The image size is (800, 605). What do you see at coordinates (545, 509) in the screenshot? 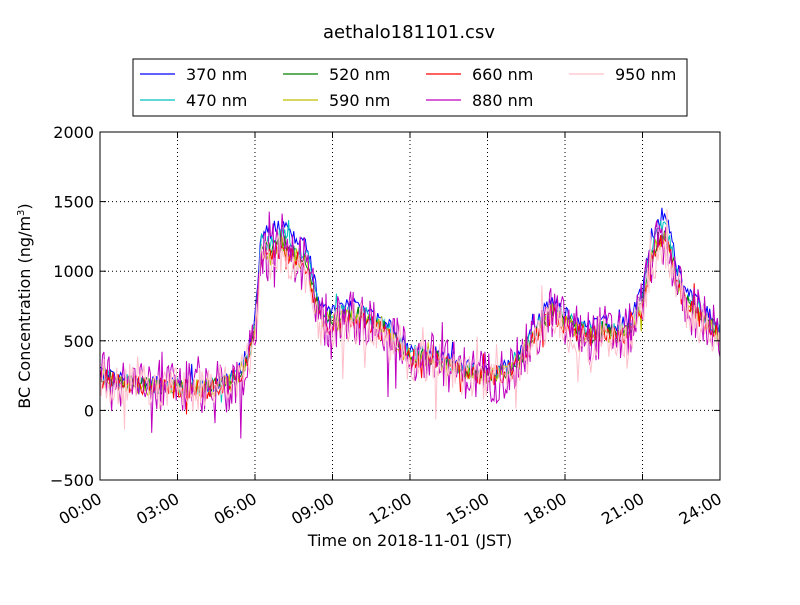
I see `x-tick-label: 18:00` at bounding box center [545, 509].